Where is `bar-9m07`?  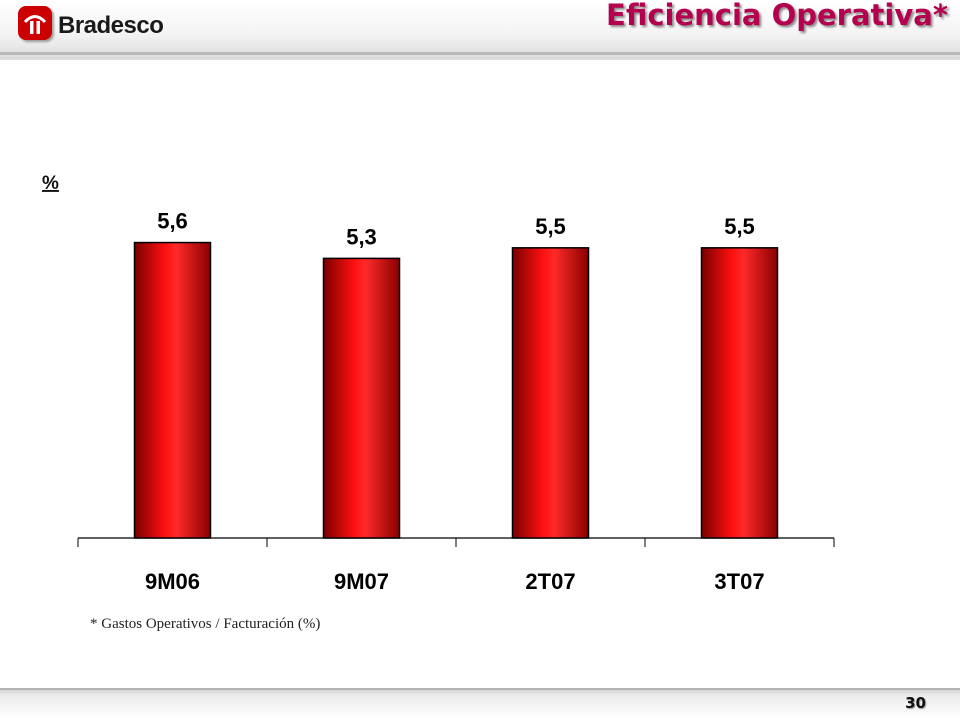 bar-9m07 is located at coordinates (361, 398).